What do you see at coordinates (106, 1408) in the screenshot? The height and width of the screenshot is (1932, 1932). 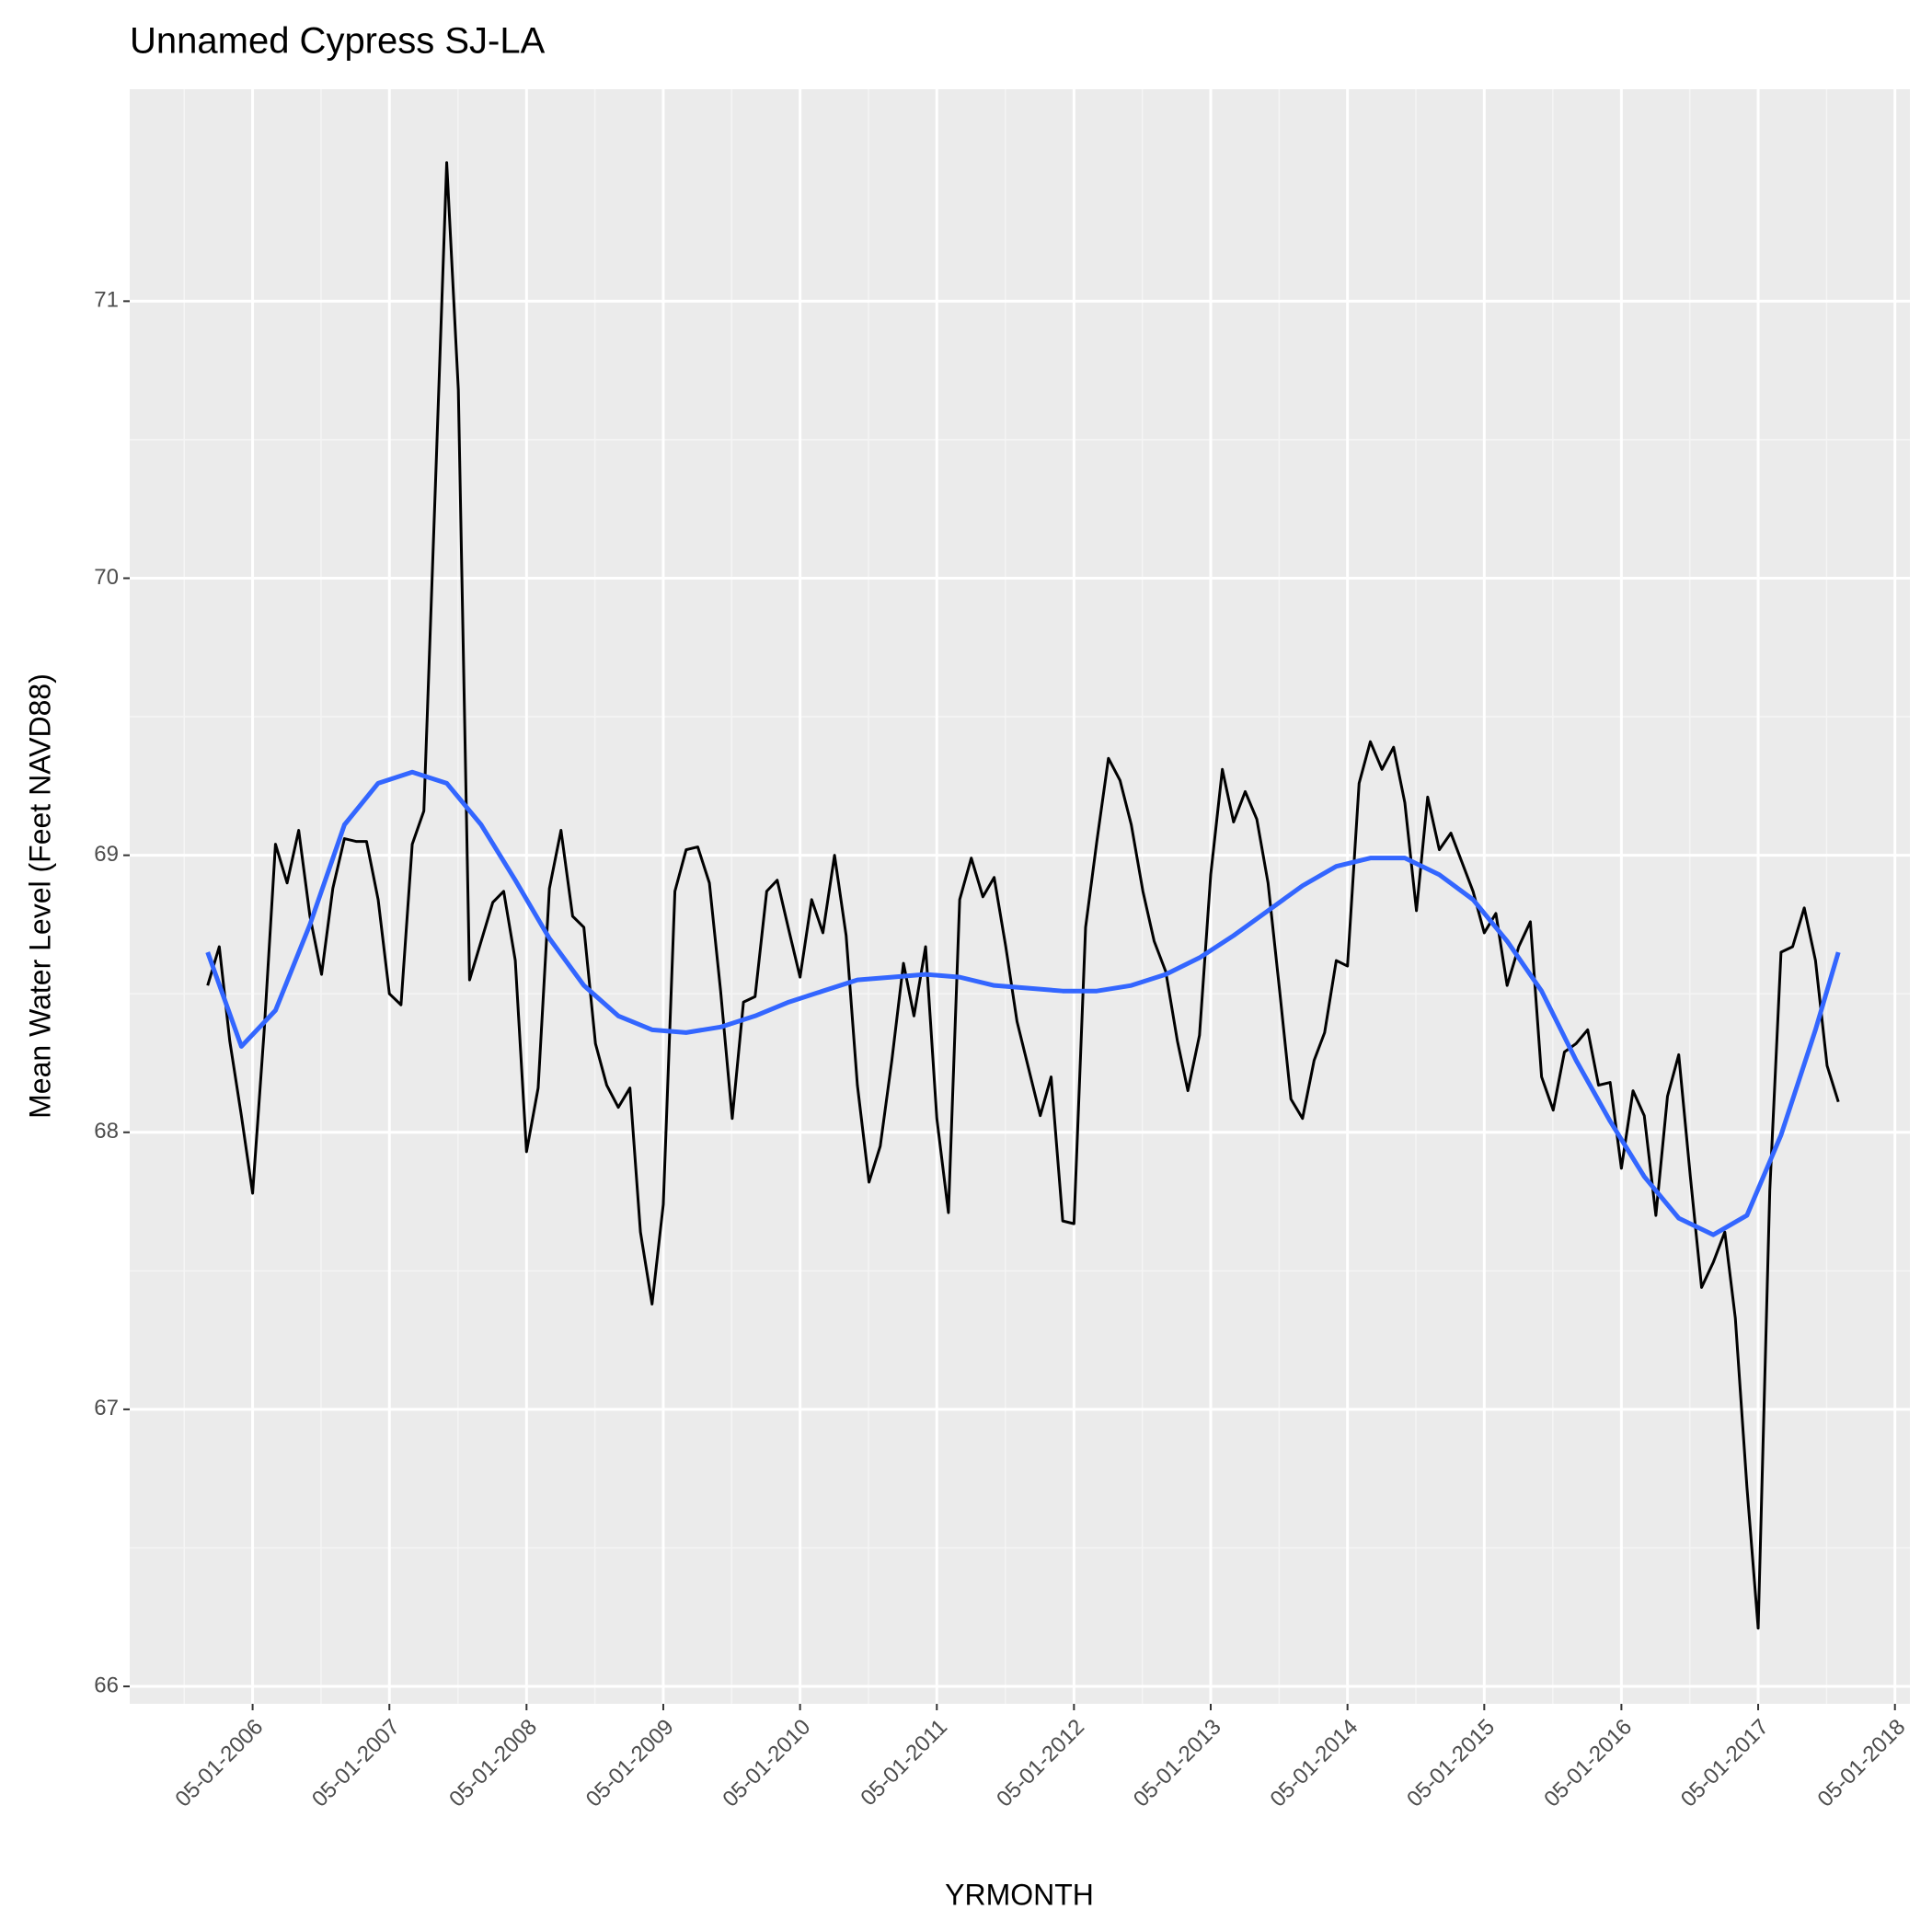 I see `y-tick-label: 67` at bounding box center [106, 1408].